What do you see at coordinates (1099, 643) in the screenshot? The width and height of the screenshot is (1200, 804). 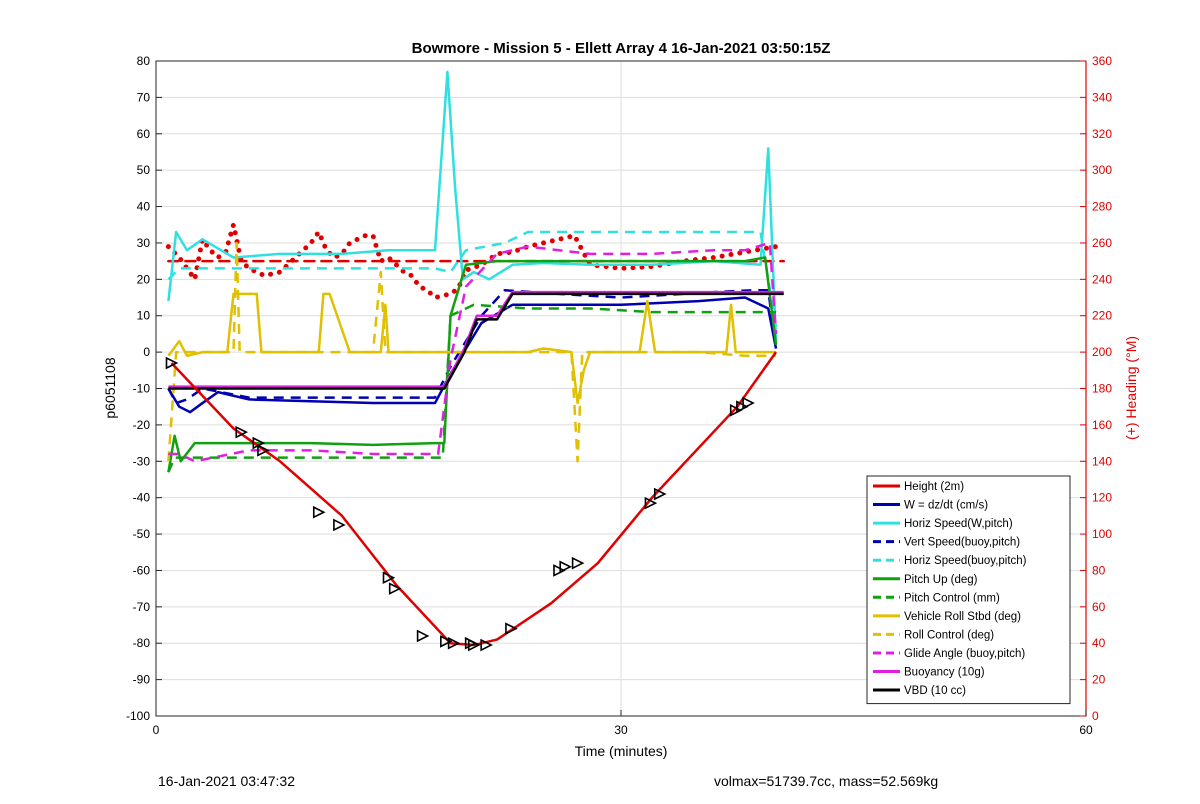 I see `y2-tick-label-2: 40` at bounding box center [1099, 643].